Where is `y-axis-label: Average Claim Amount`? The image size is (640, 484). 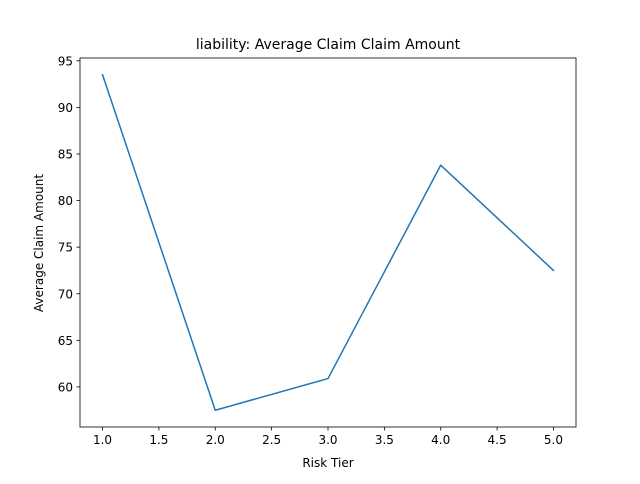
y-axis-label: Average Claim Amount is located at coordinates (39, 243).